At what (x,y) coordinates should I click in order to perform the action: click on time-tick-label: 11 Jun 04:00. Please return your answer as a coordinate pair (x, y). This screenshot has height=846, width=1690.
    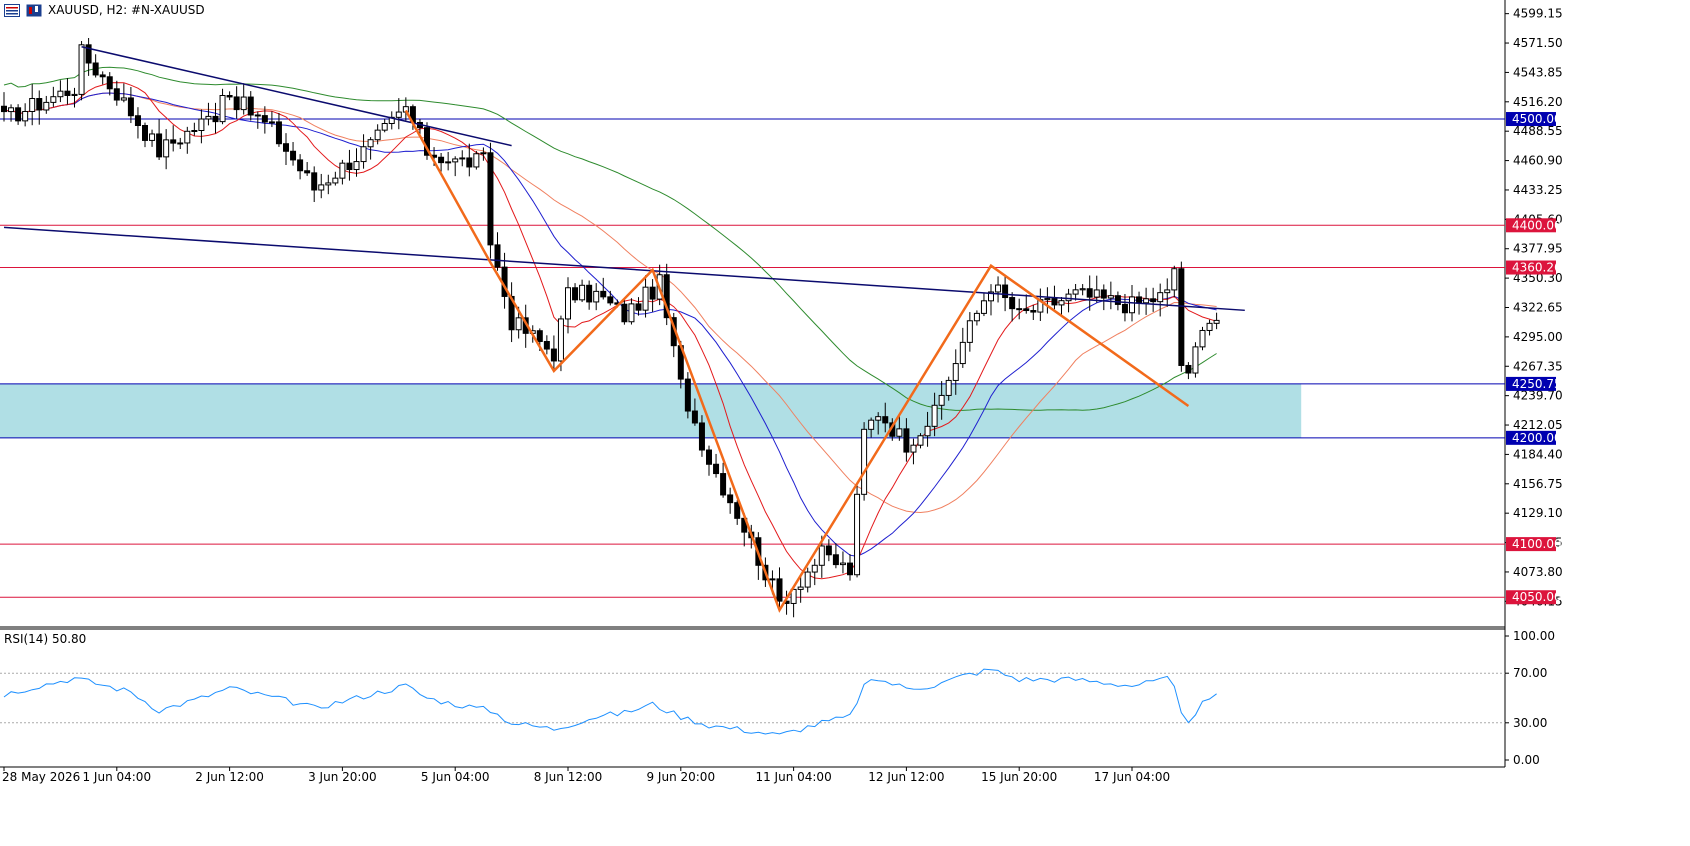
    Looking at the image, I should click on (793, 777).